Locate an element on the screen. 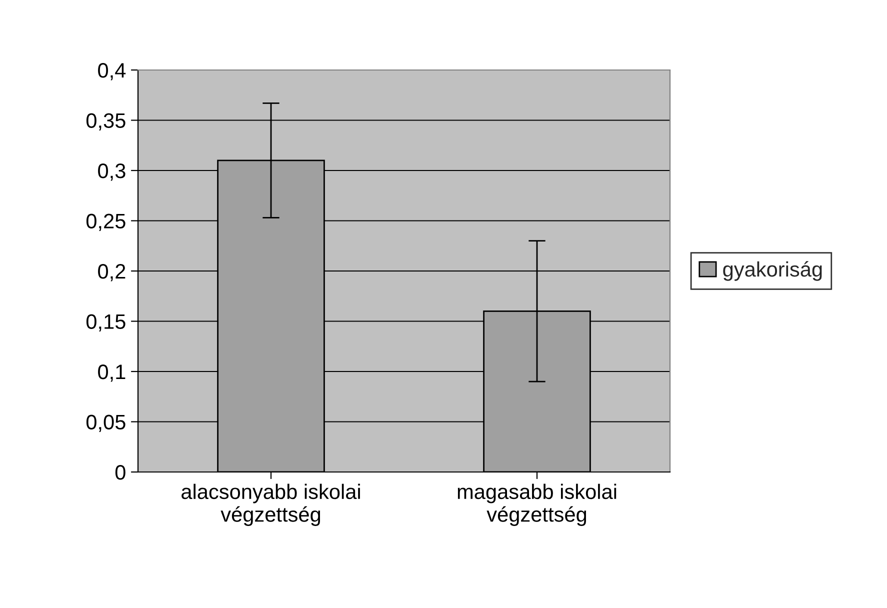  y-tick-label: 0,35 is located at coordinates (106, 121).